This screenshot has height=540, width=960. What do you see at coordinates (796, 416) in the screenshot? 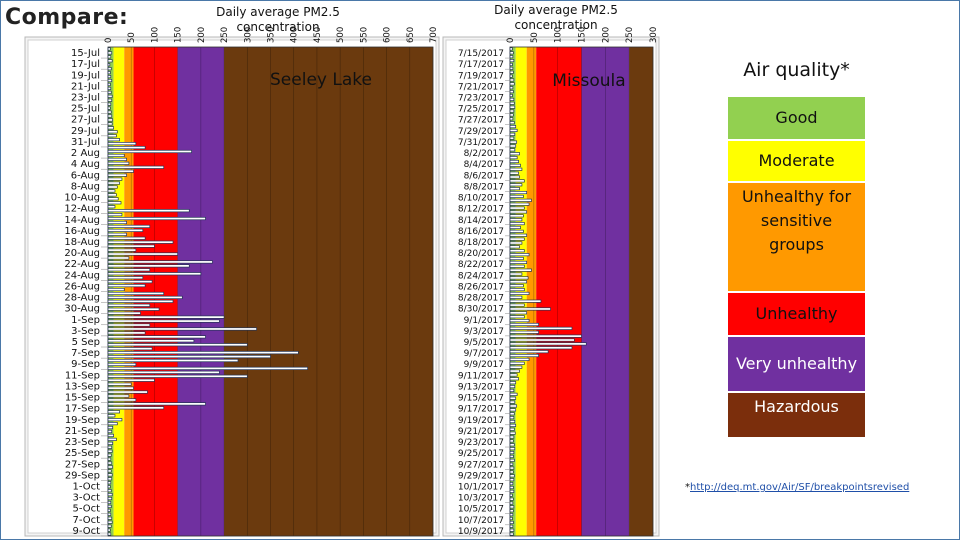
I see `legend-item-hazardous: Hazardous` at bounding box center [796, 416].